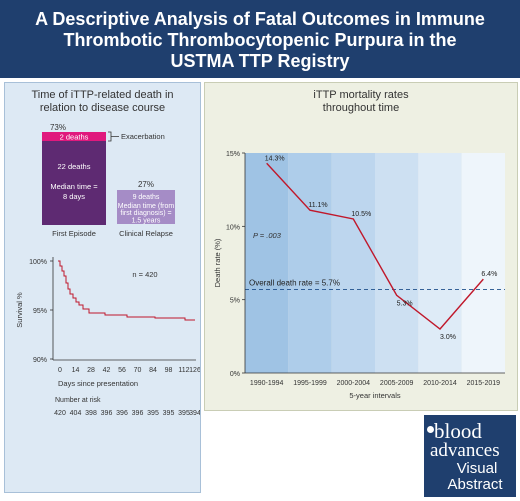 Image resolution: width=520 pixels, height=501 pixels. I want to click on risk-value: 420, so click(60, 413).